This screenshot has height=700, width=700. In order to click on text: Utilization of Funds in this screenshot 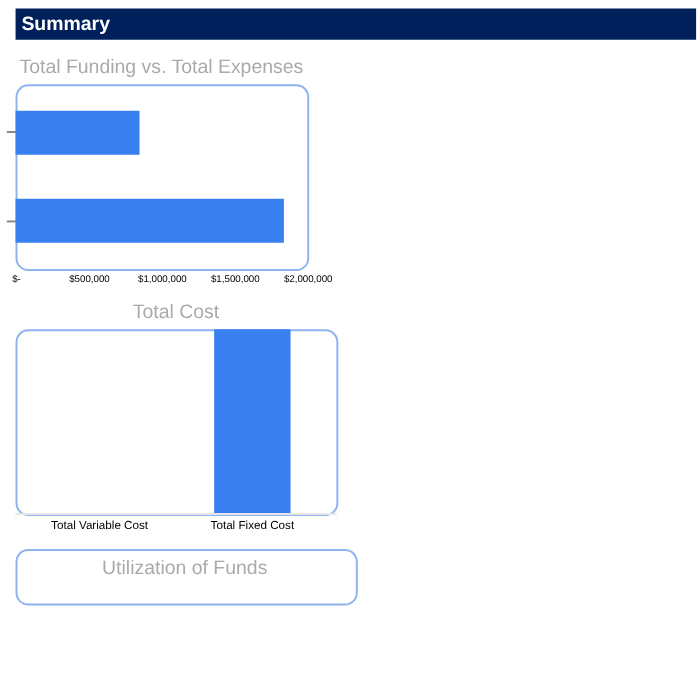, I will do `click(185, 569)`.